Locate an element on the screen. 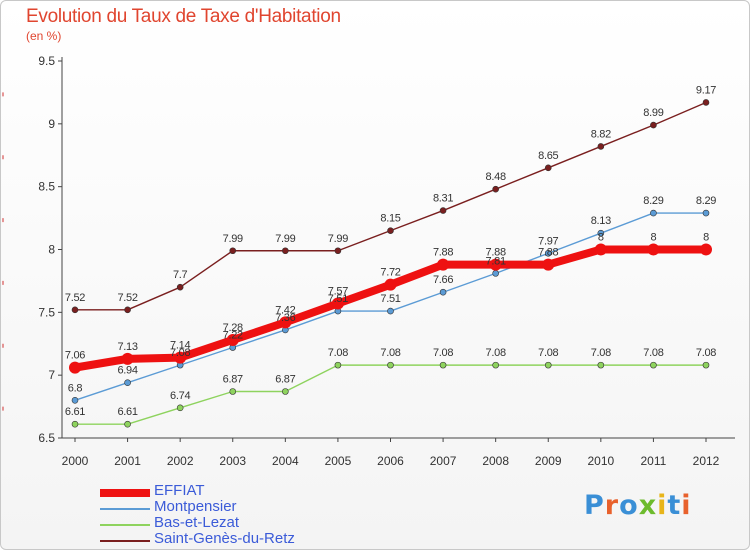 This screenshot has width=750, height=550. data-label: 7.66 is located at coordinates (443, 280).